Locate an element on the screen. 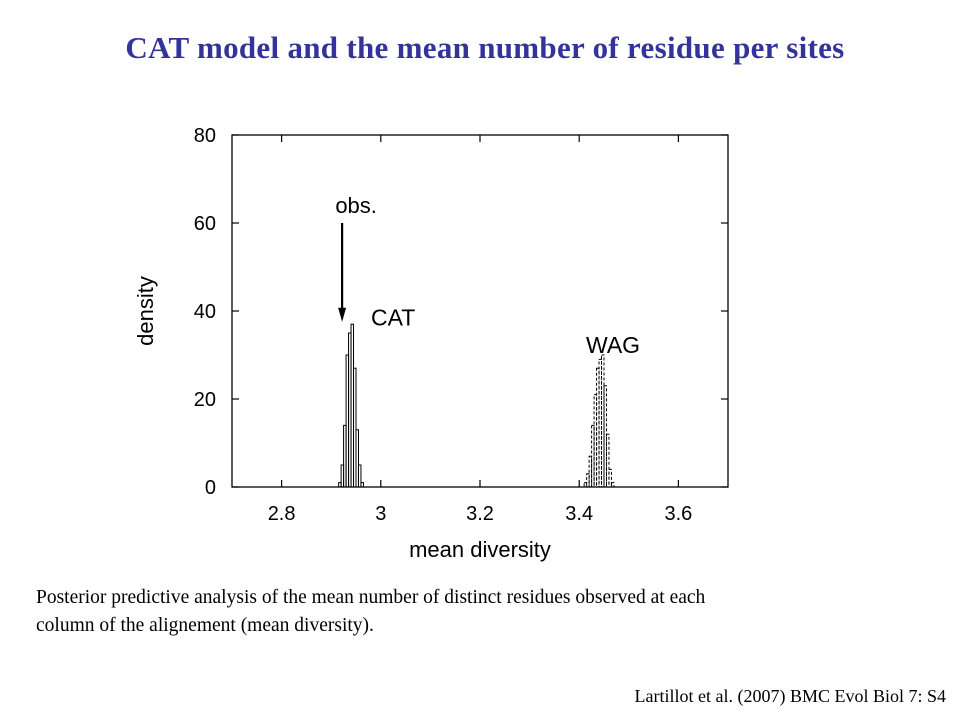 This screenshot has height=720, width=960. x-tick-label: 3.4 is located at coordinates (579, 514).